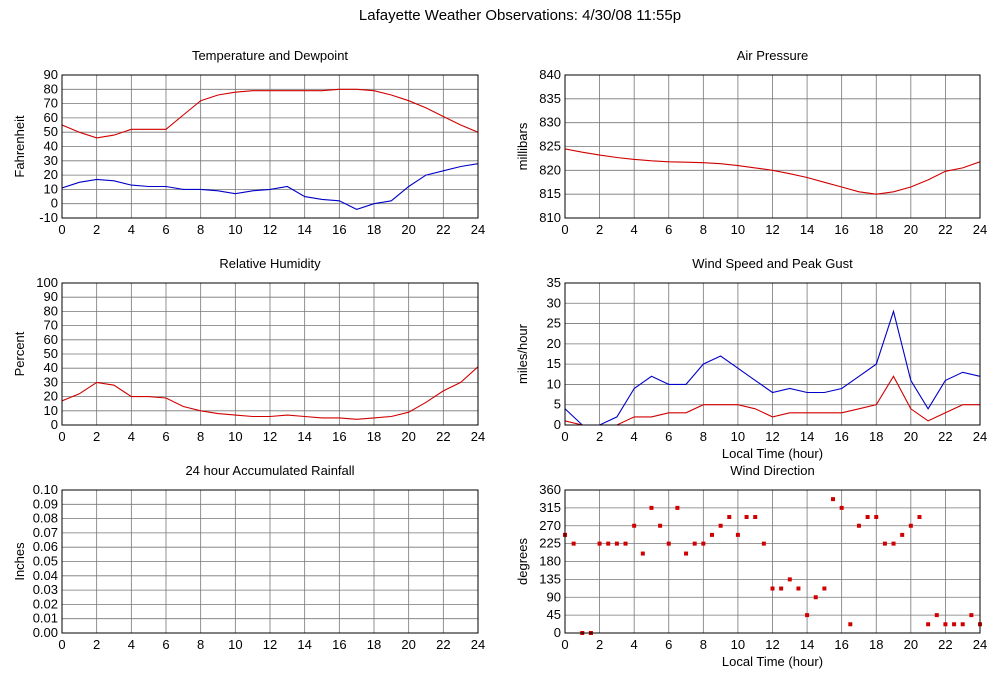 The height and width of the screenshot is (685, 1000). Describe the element at coordinates (45, 489) in the screenshot. I see `y-tick-label: 0.10` at that location.